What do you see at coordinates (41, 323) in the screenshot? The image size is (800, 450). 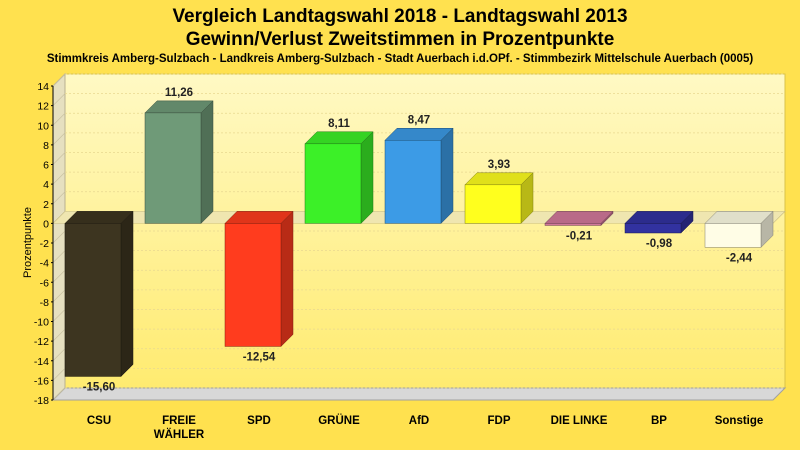 I see `y-tick-label: -10` at bounding box center [41, 323].